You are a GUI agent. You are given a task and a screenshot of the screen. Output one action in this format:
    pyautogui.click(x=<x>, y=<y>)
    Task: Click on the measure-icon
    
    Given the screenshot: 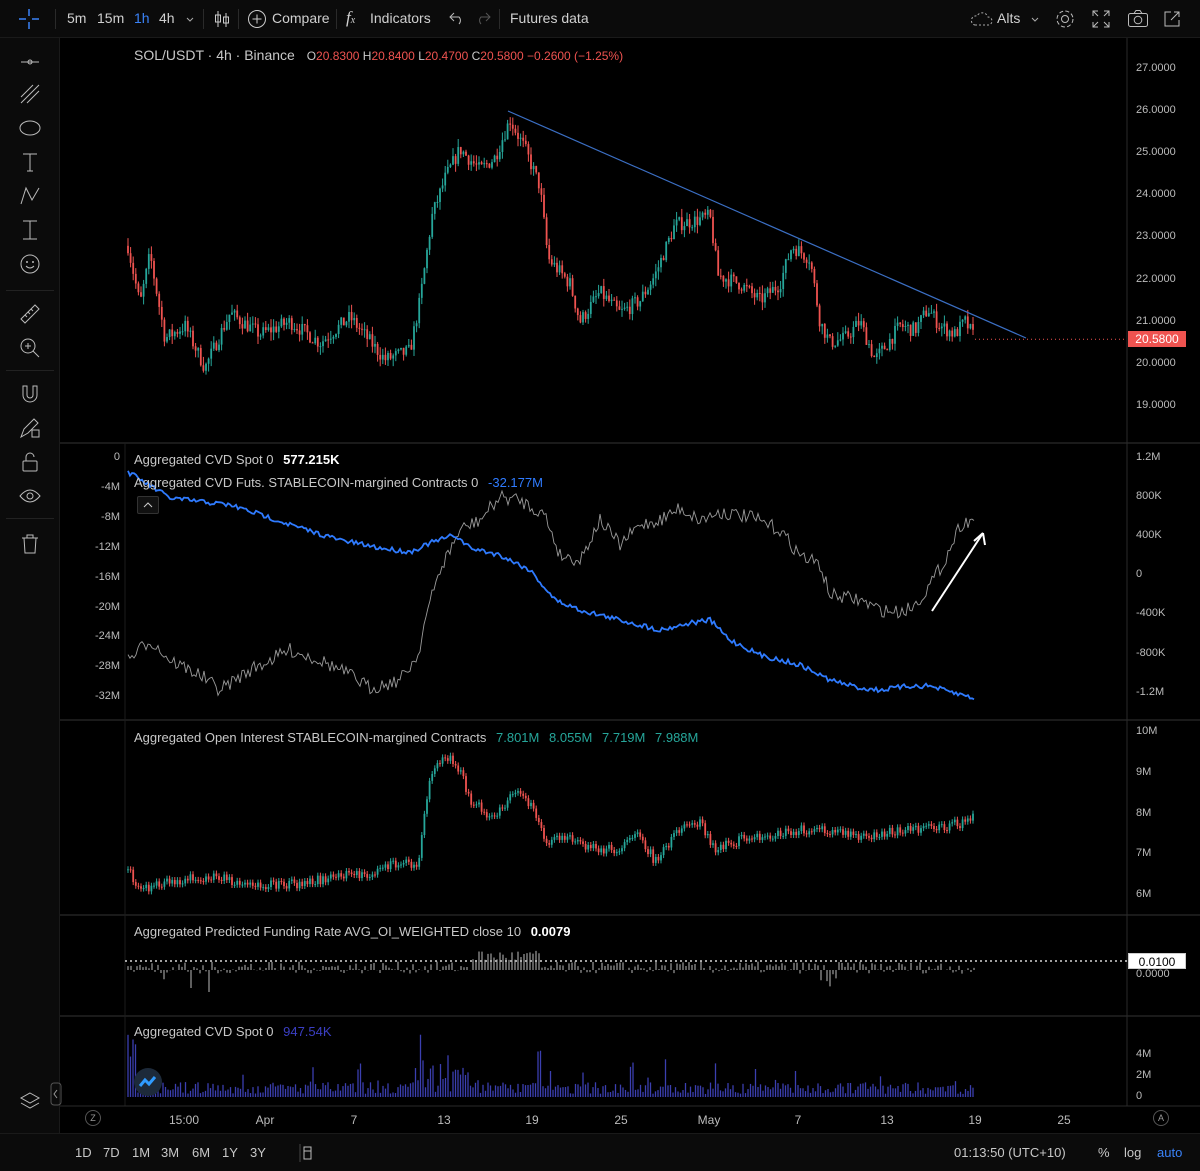 What is the action you would take?
    pyautogui.click(x=30, y=230)
    